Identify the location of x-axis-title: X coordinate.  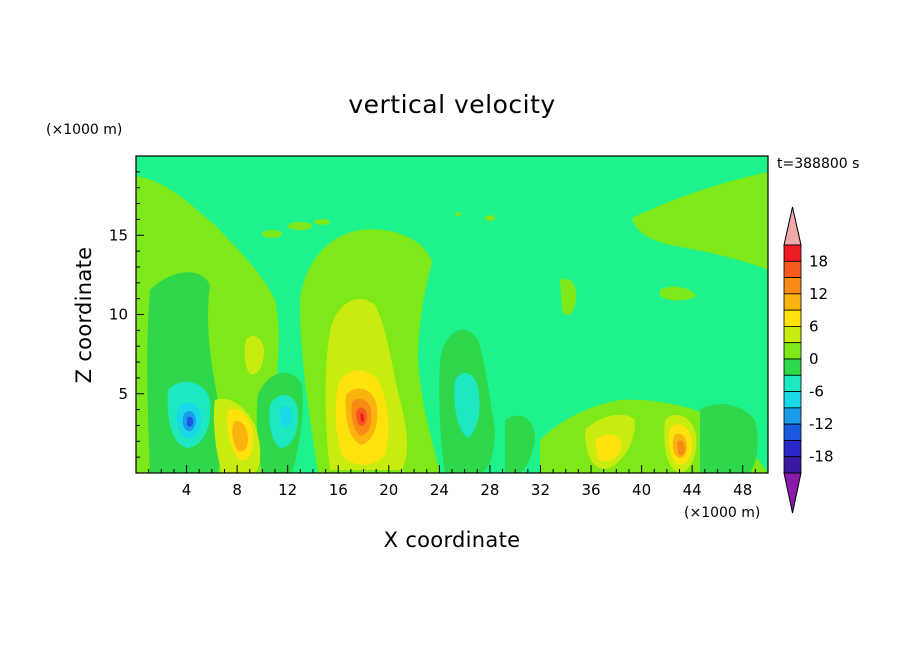
(452, 540).